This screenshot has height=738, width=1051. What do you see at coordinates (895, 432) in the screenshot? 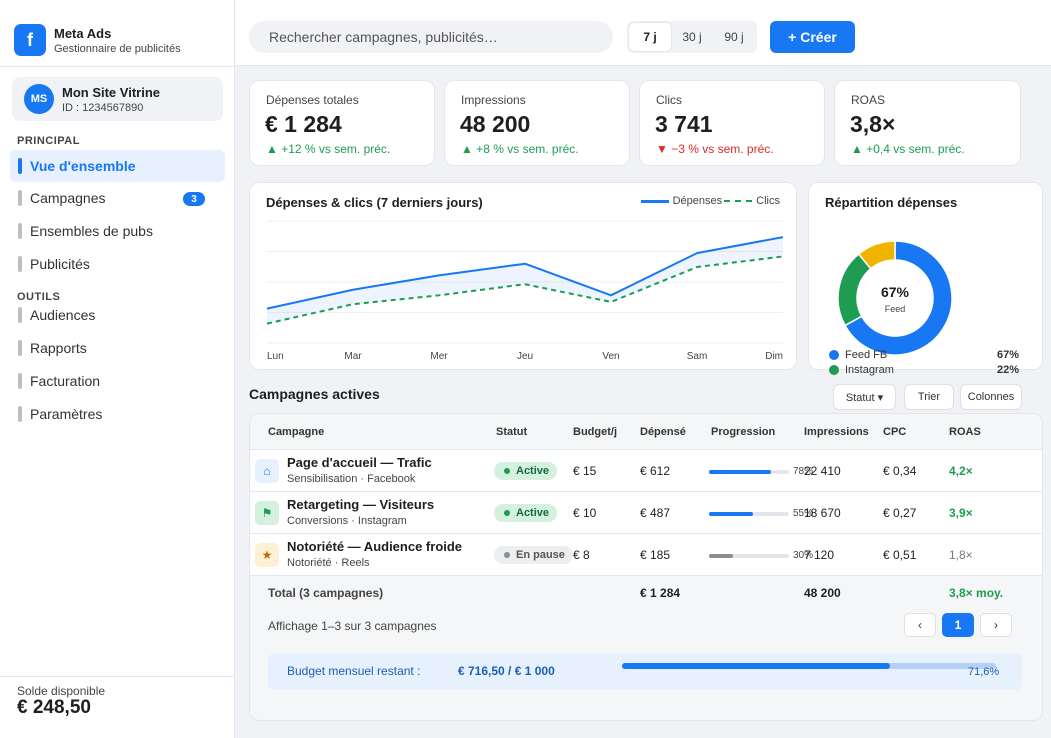
I see `column-header: CPC` at bounding box center [895, 432].